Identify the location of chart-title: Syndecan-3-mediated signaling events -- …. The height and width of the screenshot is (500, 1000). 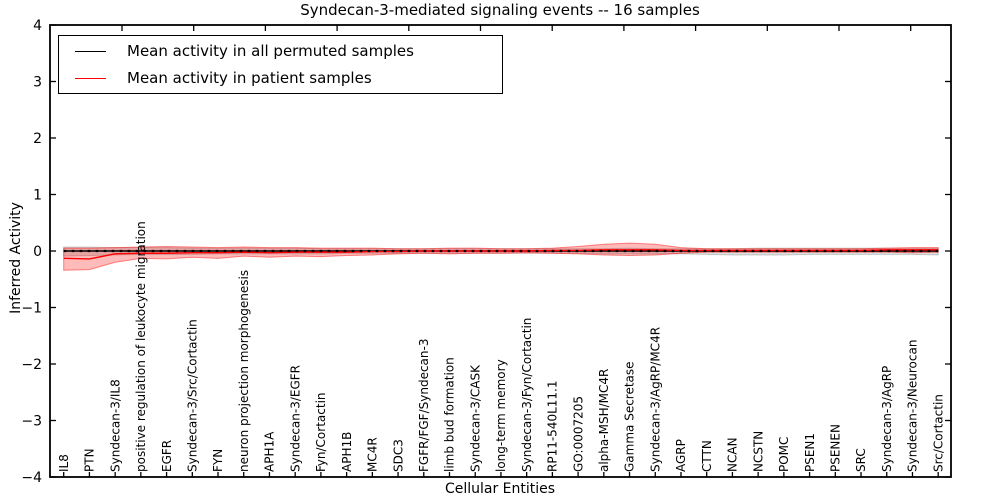
(500, 10).